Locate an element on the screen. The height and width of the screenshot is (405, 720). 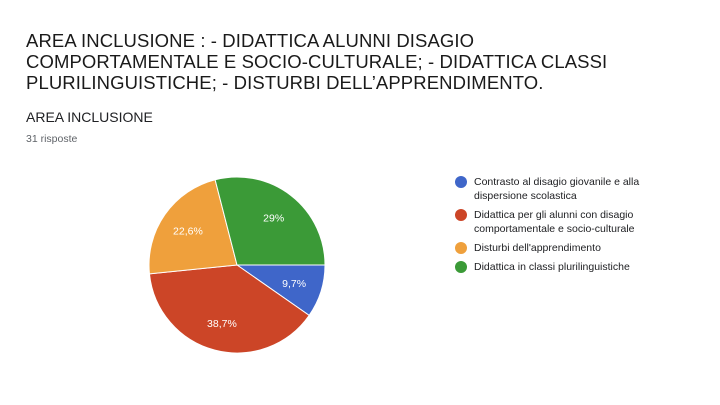
legend-item: Disturbi dell'apprendimento is located at coordinates (580, 248).